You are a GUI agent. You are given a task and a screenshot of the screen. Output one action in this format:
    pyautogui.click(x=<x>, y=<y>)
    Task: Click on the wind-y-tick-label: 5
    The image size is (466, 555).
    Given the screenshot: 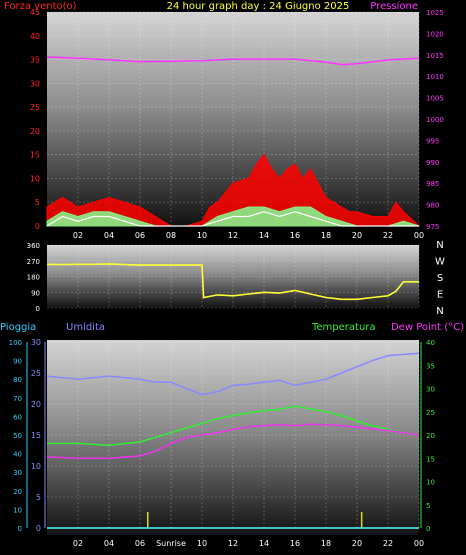 What is the action you would take?
    pyautogui.click(x=37, y=202)
    